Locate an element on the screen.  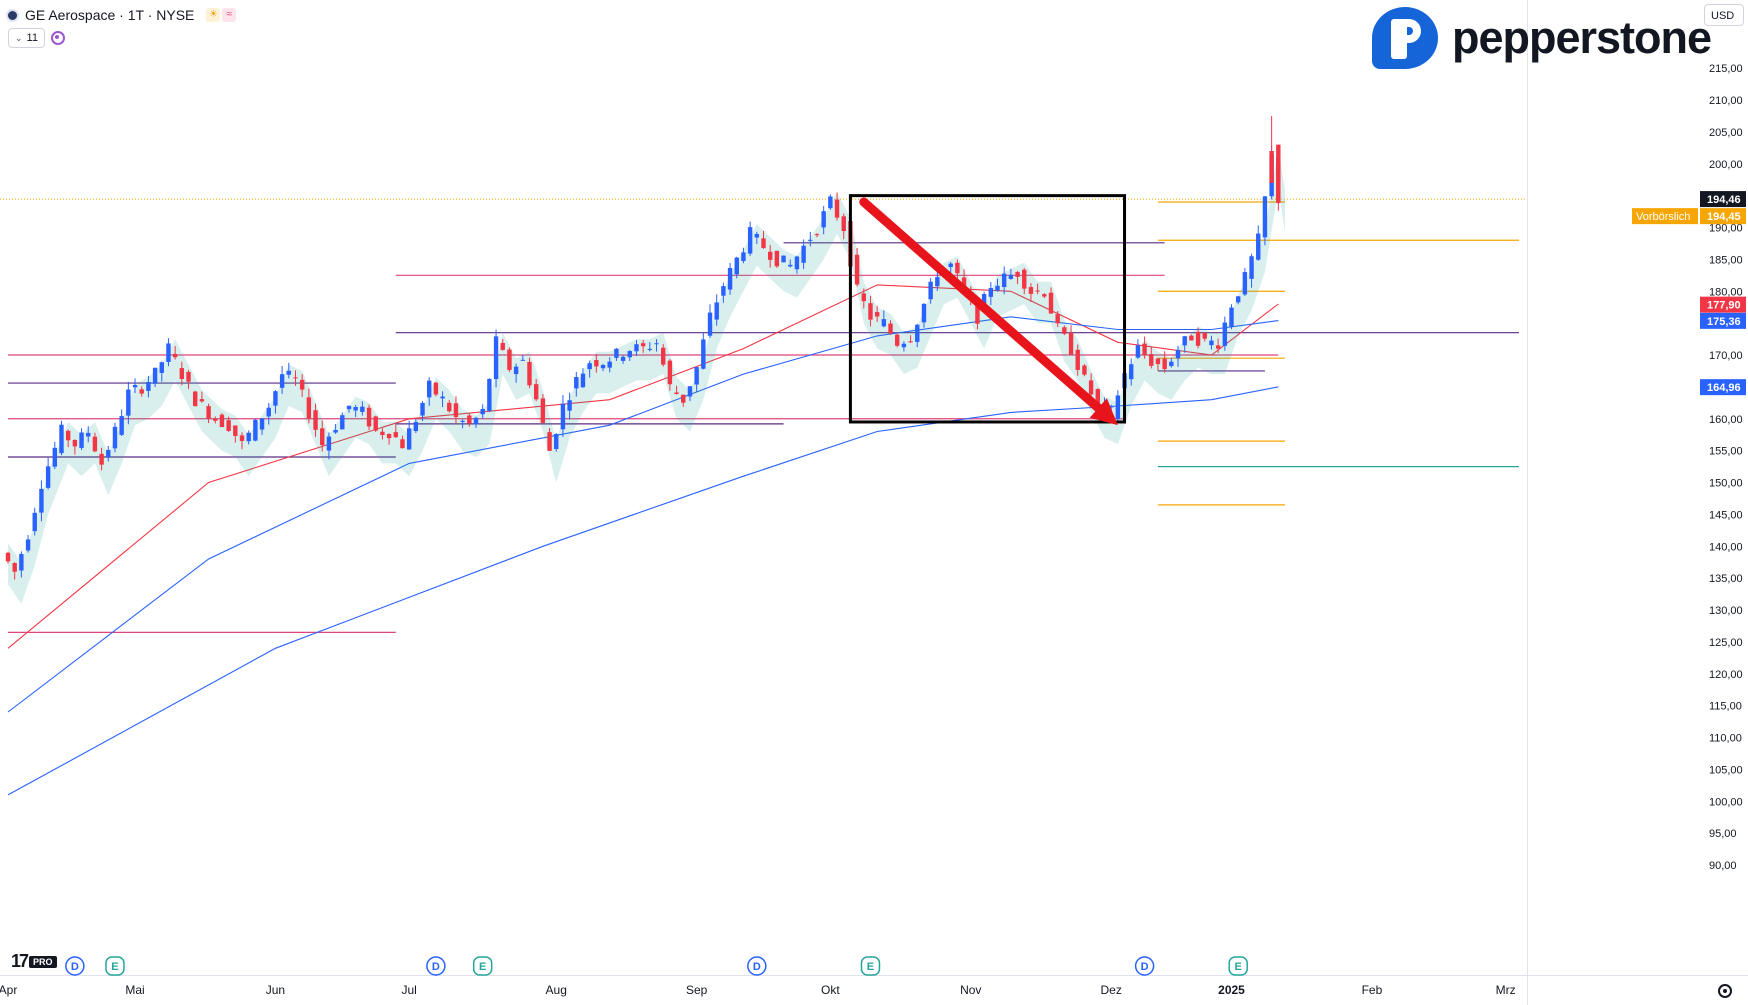
y-tick-label: 115,00 is located at coordinates (1725, 707).